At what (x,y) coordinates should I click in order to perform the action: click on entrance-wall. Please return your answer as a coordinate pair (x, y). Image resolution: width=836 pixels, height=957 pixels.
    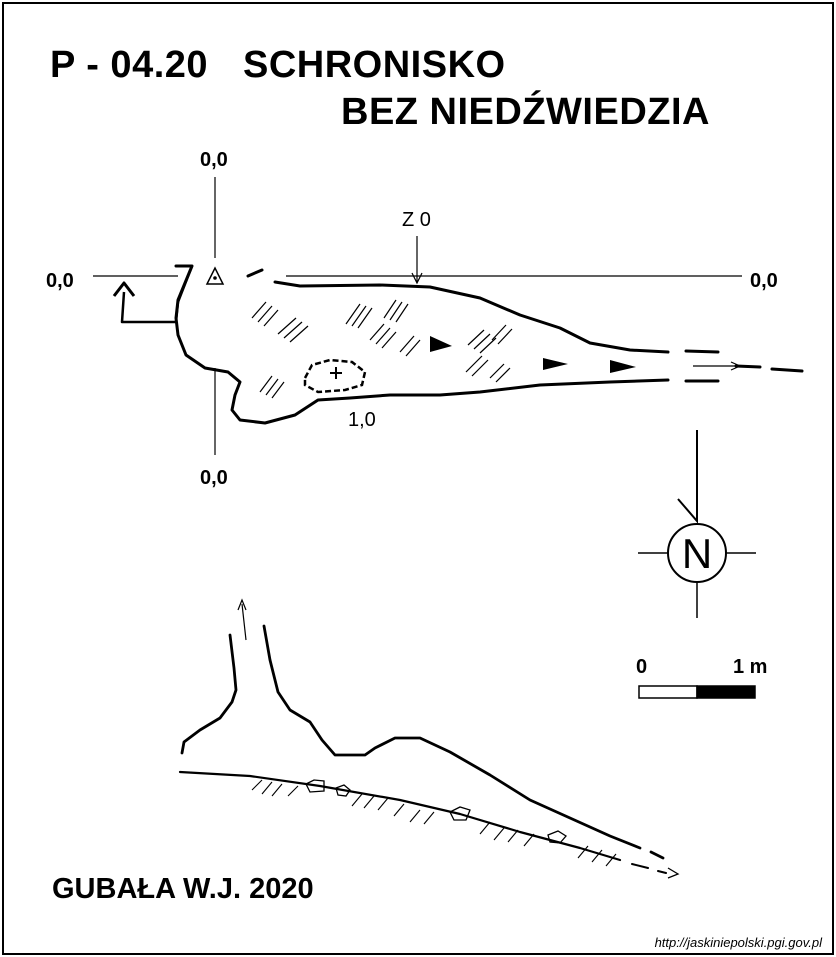
    Looking at the image, I should click on (157, 294).